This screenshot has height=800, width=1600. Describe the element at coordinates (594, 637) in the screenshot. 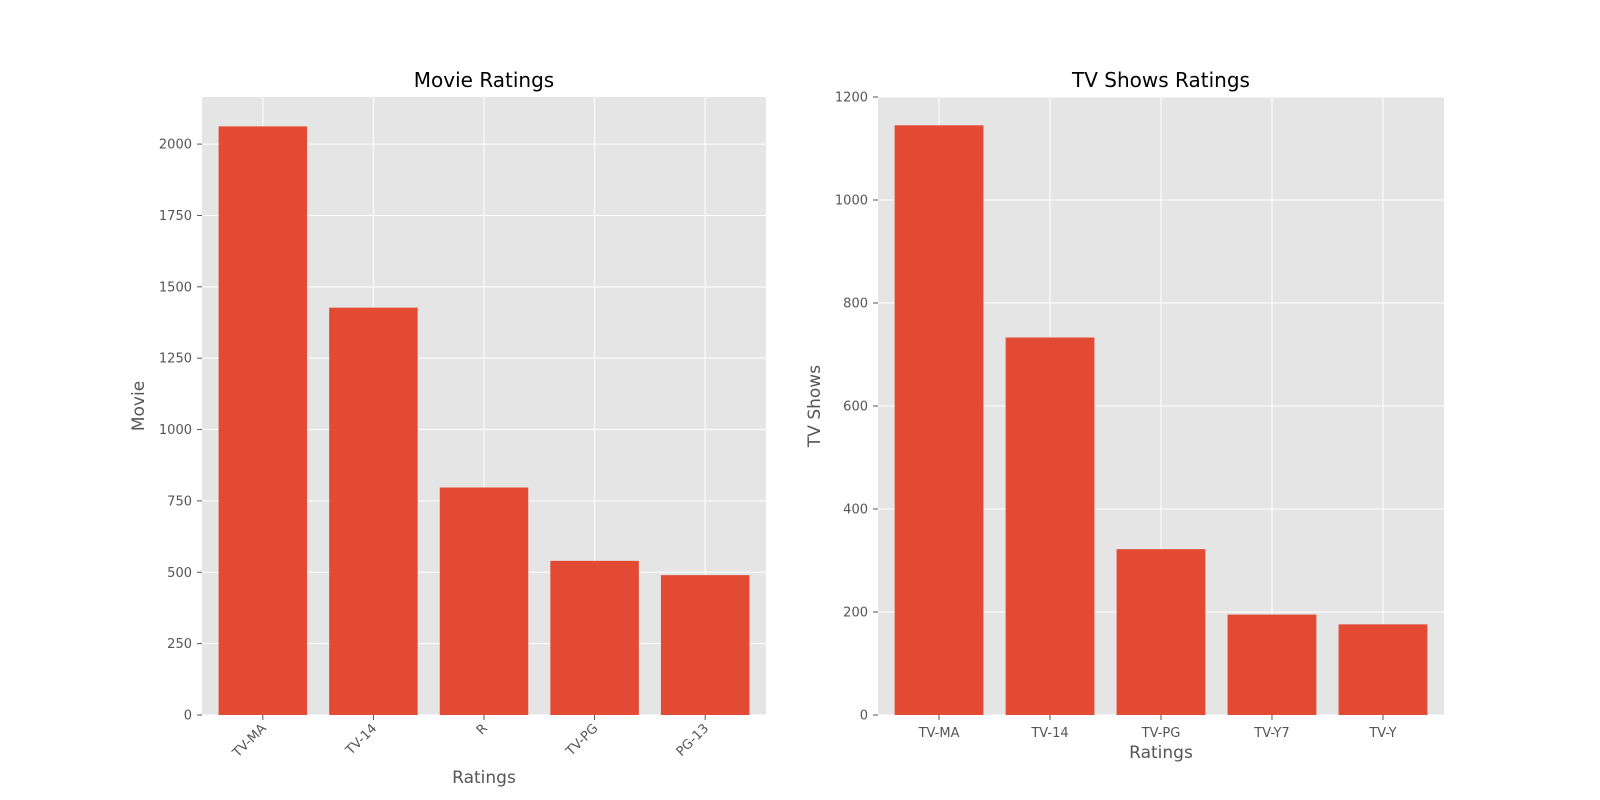

I see `movie-bar-tv-pg` at that location.